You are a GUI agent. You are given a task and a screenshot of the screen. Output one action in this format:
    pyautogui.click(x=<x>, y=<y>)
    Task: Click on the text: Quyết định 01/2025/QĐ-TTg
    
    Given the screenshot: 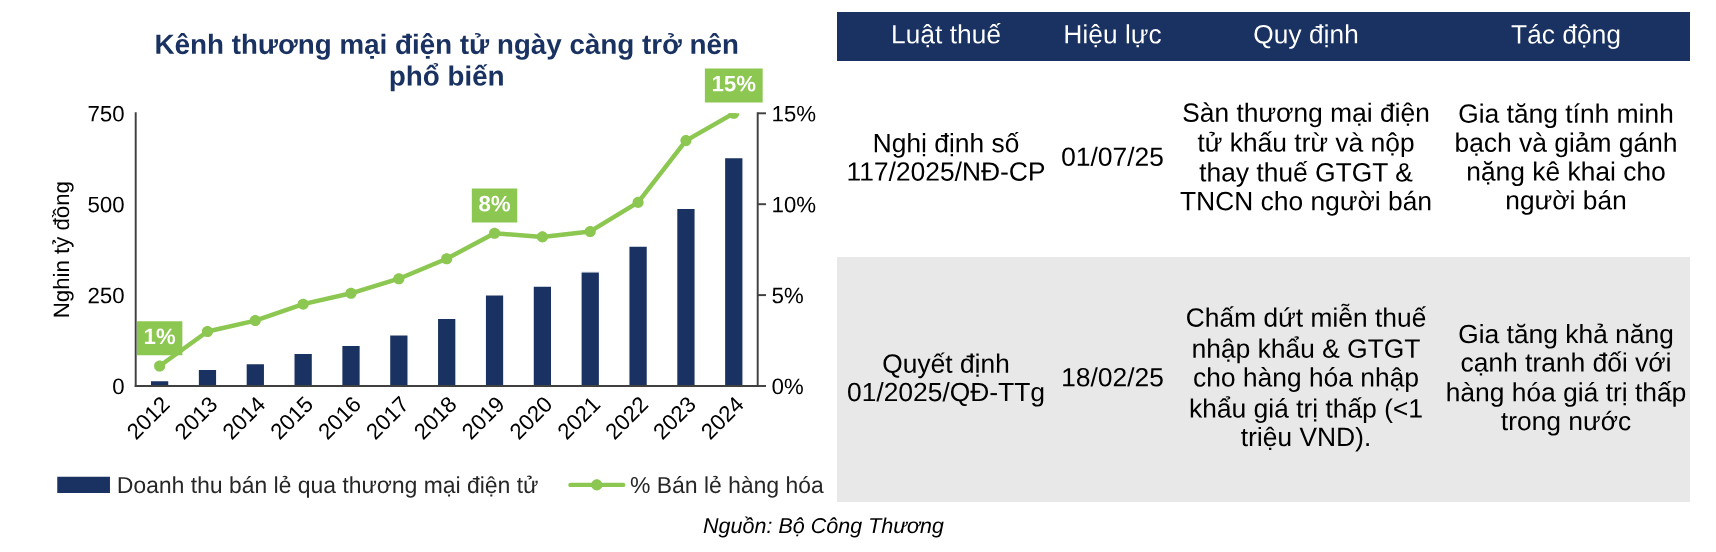 What is the action you would take?
    pyautogui.click(x=946, y=379)
    